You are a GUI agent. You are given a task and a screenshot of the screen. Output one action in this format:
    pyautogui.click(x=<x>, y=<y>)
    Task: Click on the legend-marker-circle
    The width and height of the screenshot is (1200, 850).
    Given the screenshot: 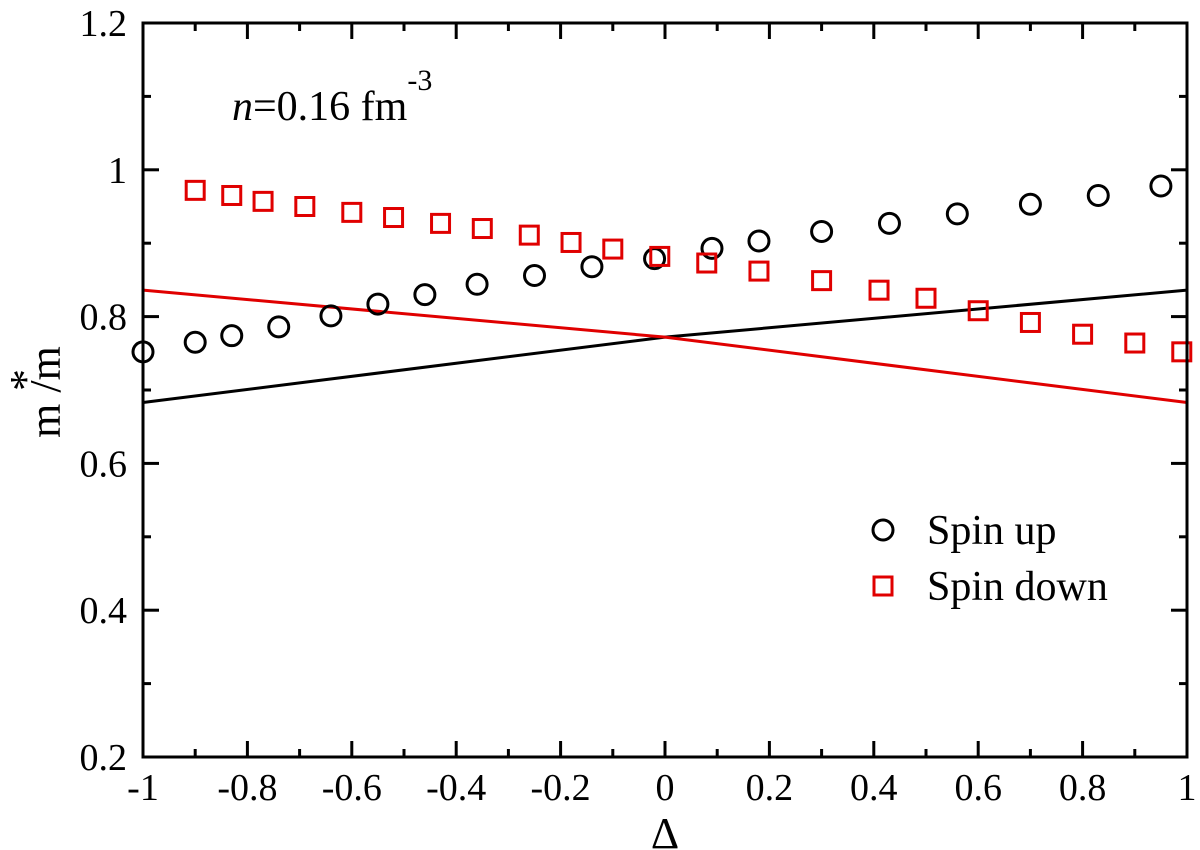 What is the action you would take?
    pyautogui.click(x=883, y=530)
    